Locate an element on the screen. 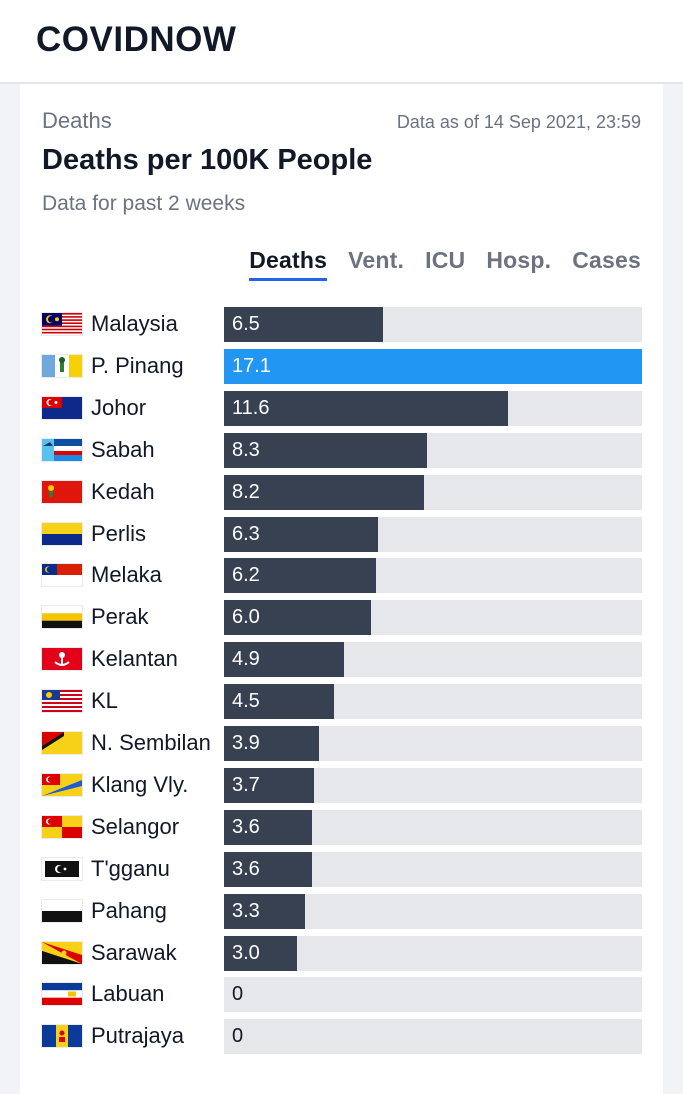 The image size is (683, 1094). data-label: 6.0 is located at coordinates (246, 617).